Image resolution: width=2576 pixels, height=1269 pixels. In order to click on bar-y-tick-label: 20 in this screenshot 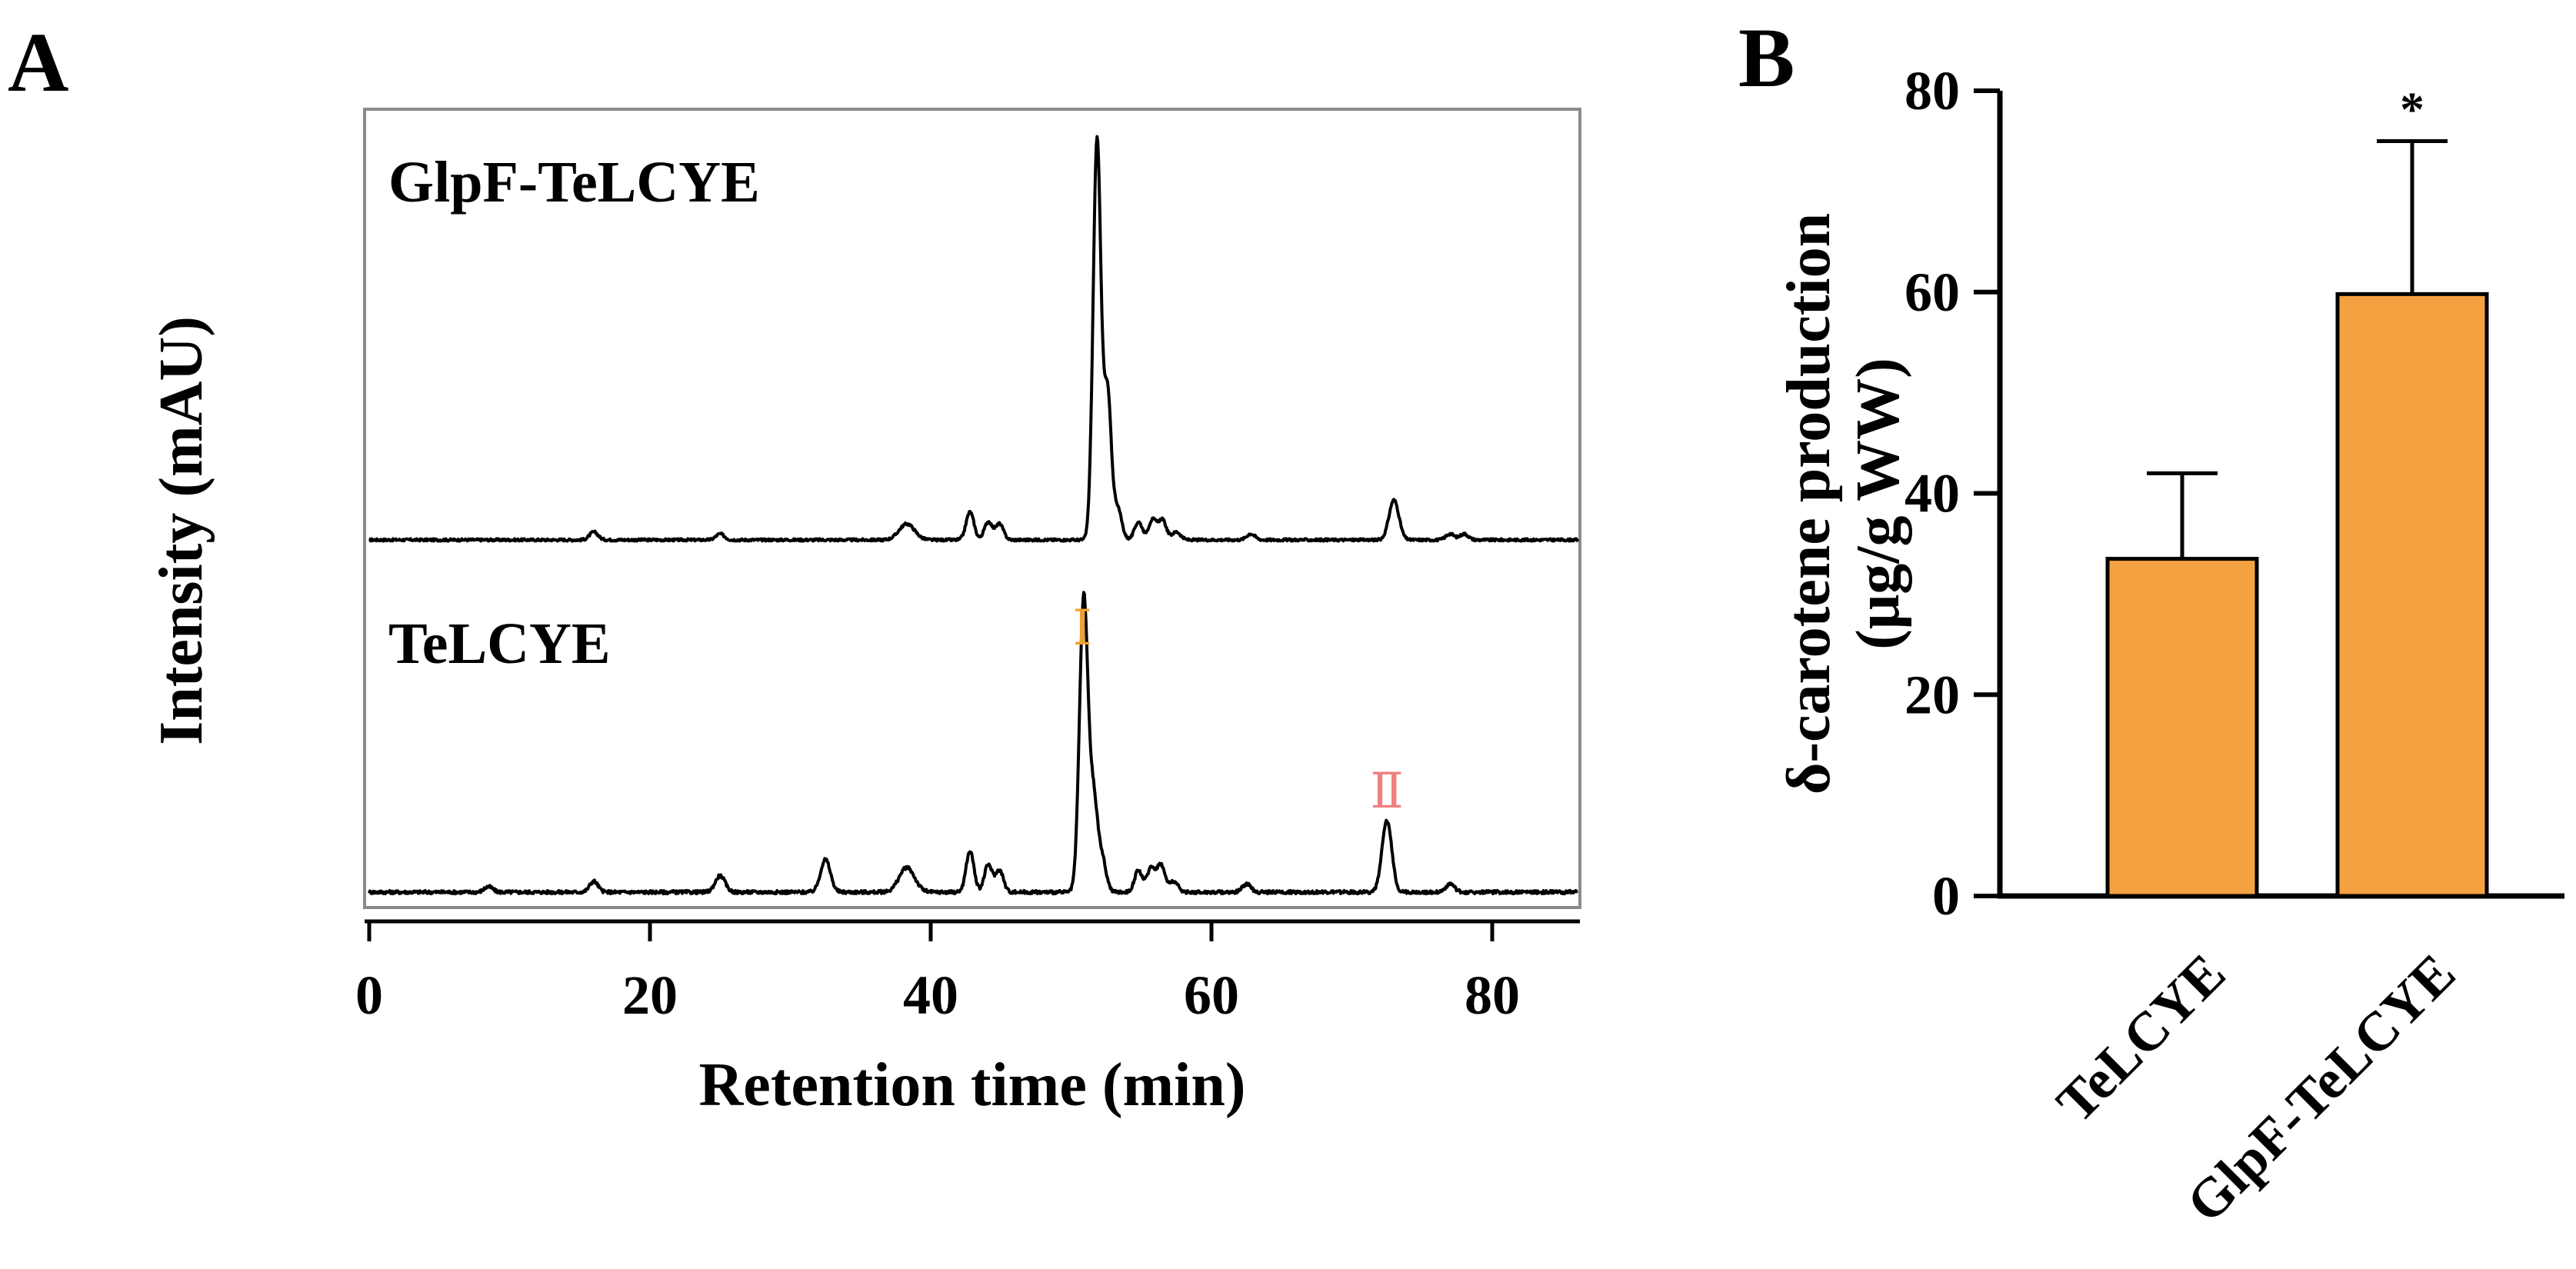, I will do `click(1932, 694)`.